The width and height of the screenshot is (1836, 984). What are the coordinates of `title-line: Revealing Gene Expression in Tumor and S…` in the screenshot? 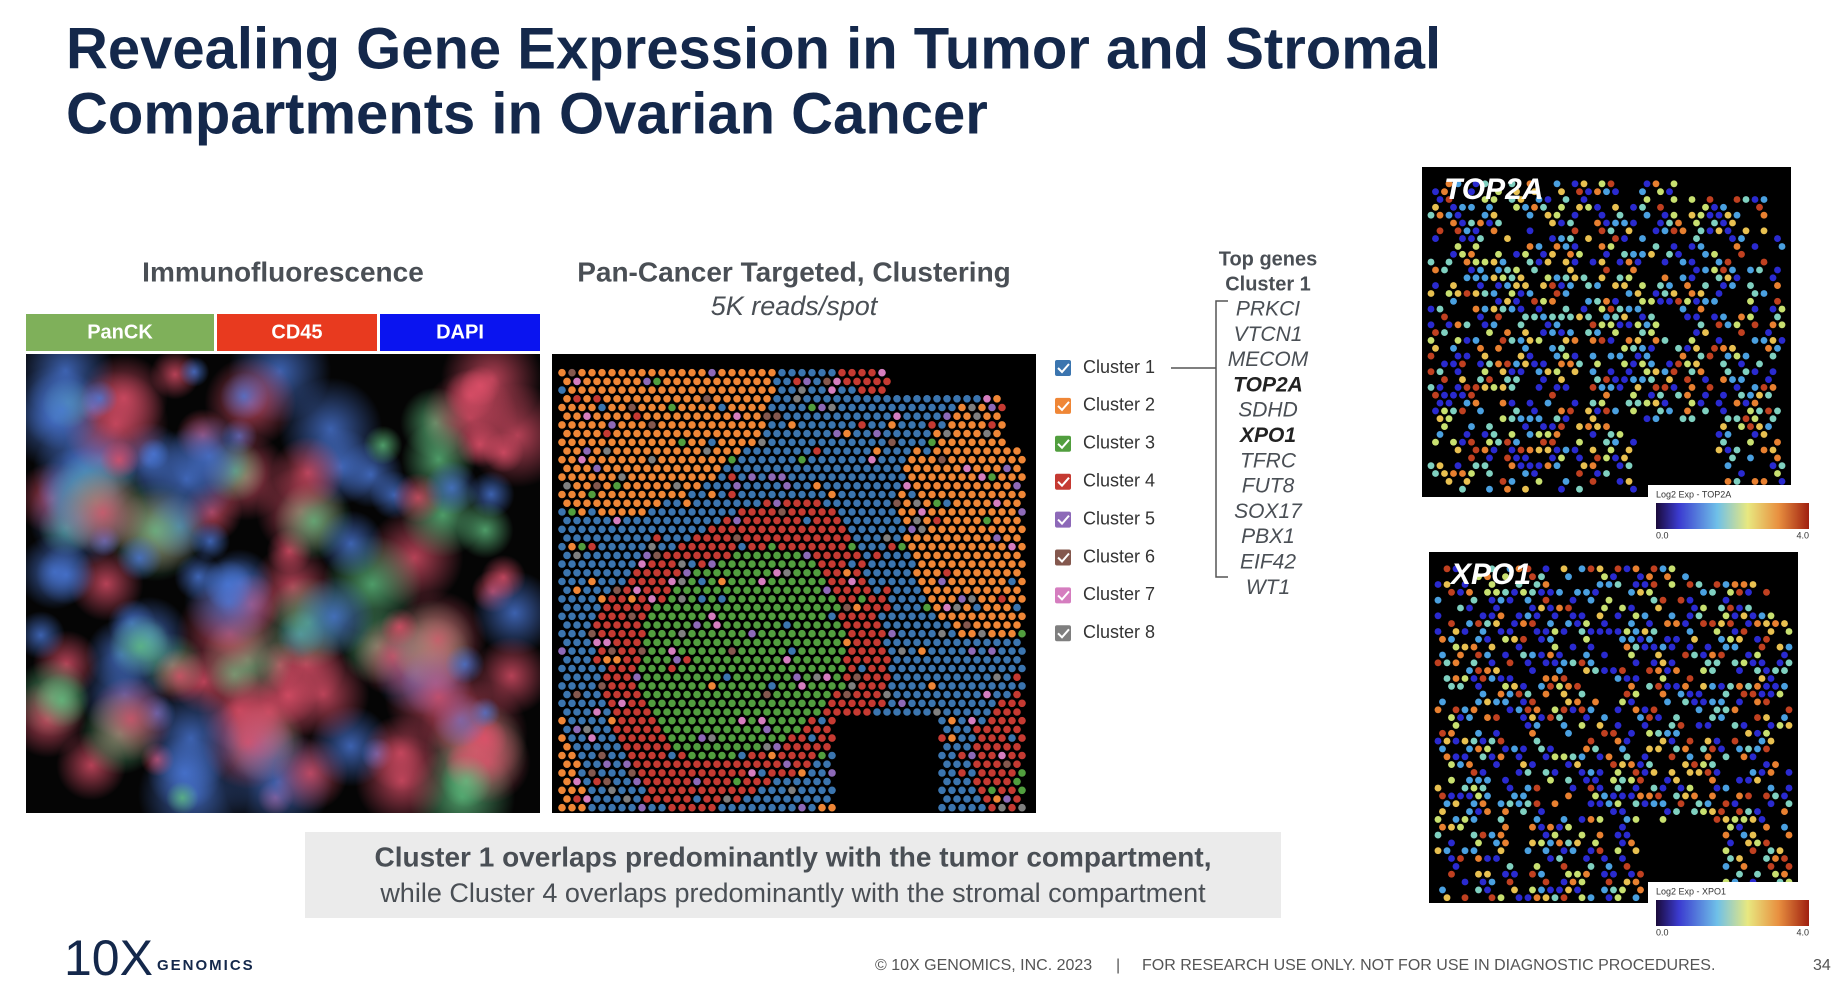 It's located at (753, 48).